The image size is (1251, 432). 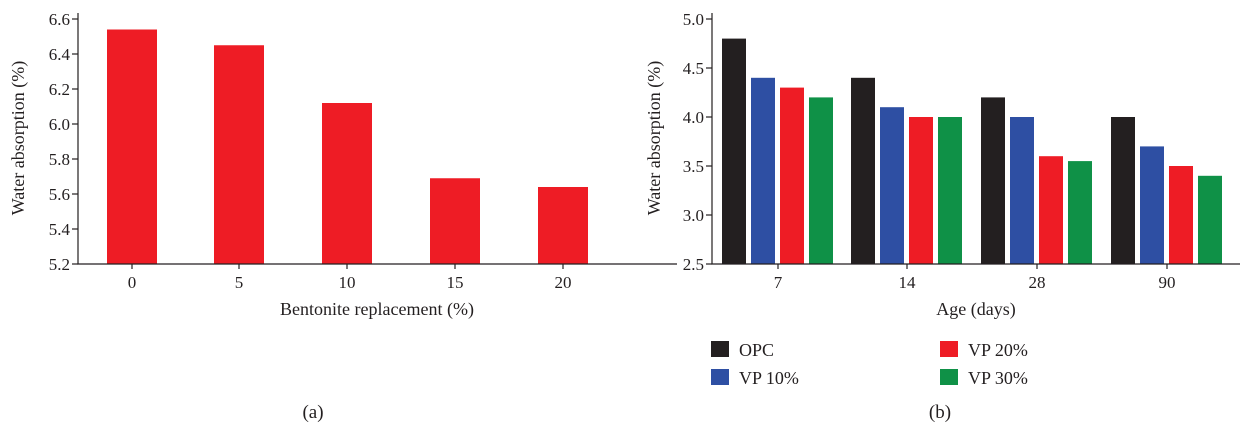 What do you see at coordinates (998, 378) in the screenshot?
I see `legend-label: VP 30%` at bounding box center [998, 378].